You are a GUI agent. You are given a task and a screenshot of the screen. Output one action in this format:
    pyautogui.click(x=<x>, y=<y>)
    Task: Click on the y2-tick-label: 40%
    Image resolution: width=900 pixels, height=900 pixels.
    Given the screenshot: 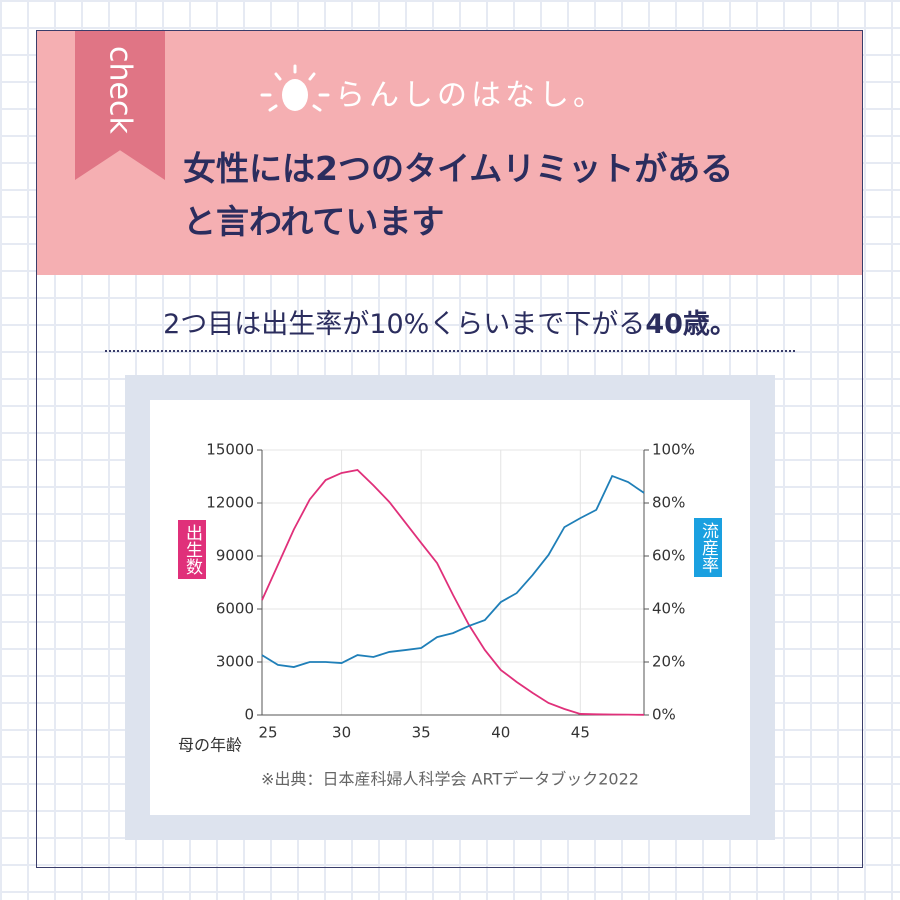 What is the action you would take?
    pyautogui.click(x=668, y=609)
    